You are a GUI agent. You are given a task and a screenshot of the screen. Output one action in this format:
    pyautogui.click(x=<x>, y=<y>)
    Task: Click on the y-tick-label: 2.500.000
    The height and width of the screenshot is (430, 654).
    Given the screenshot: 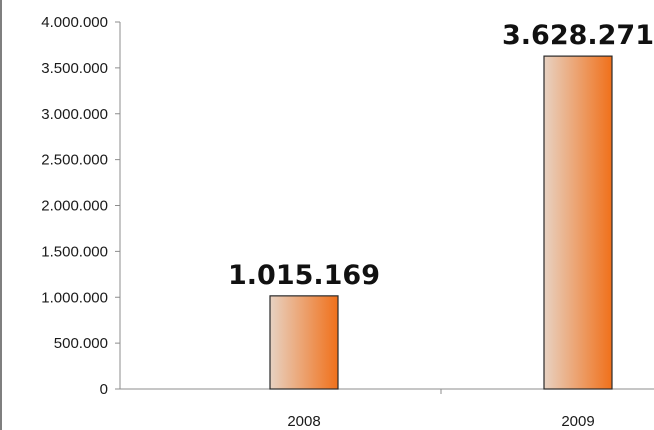 What is the action you would take?
    pyautogui.click(x=74, y=160)
    